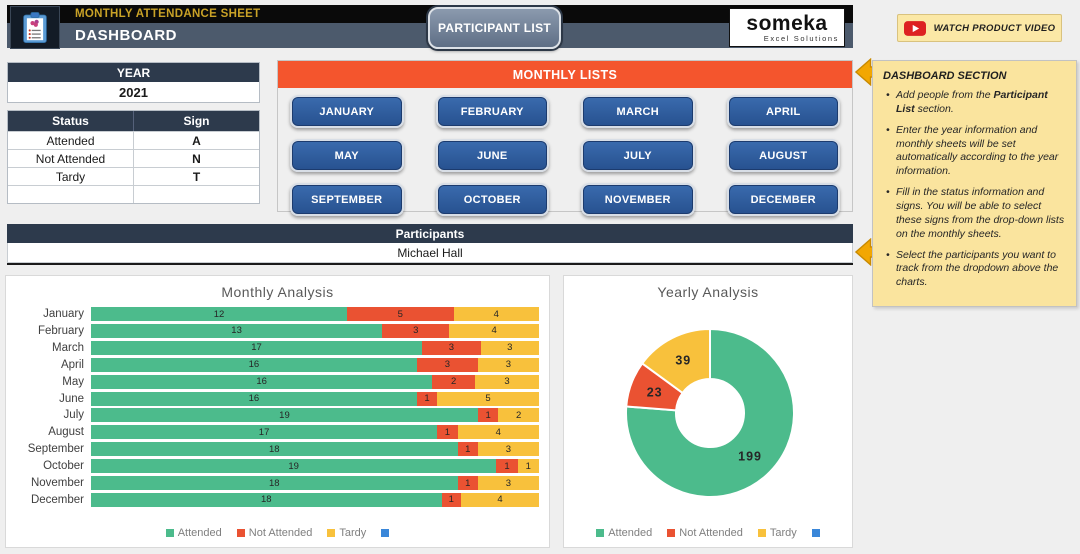  I want to click on month-button-february: FEBRUARY, so click(492, 111).